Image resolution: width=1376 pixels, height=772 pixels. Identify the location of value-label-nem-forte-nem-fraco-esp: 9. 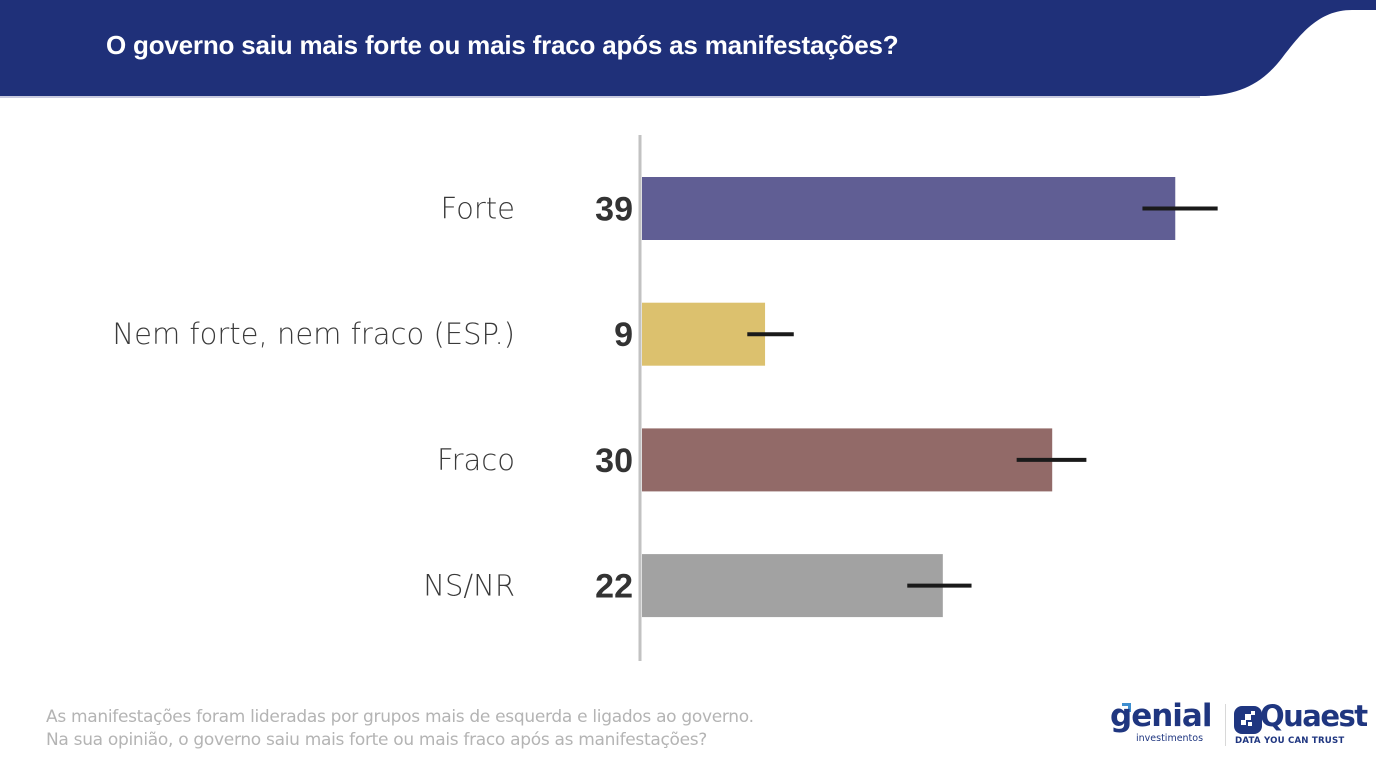
(623, 335).